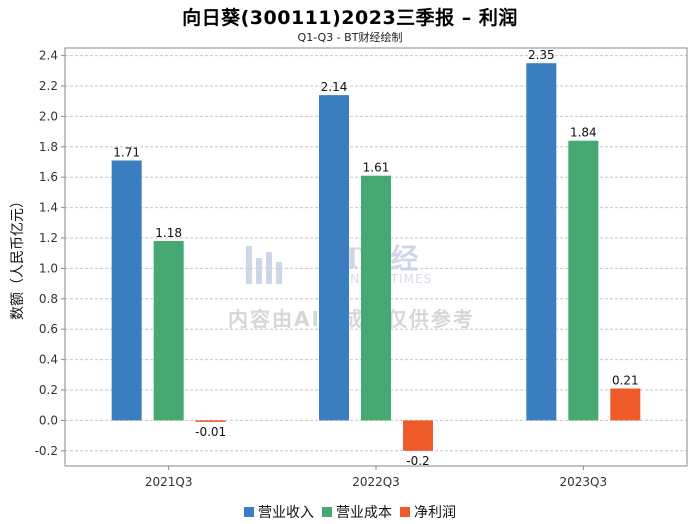  Describe the element at coordinates (48, 56) in the screenshot. I see `y-tick-label: 2.4` at that location.